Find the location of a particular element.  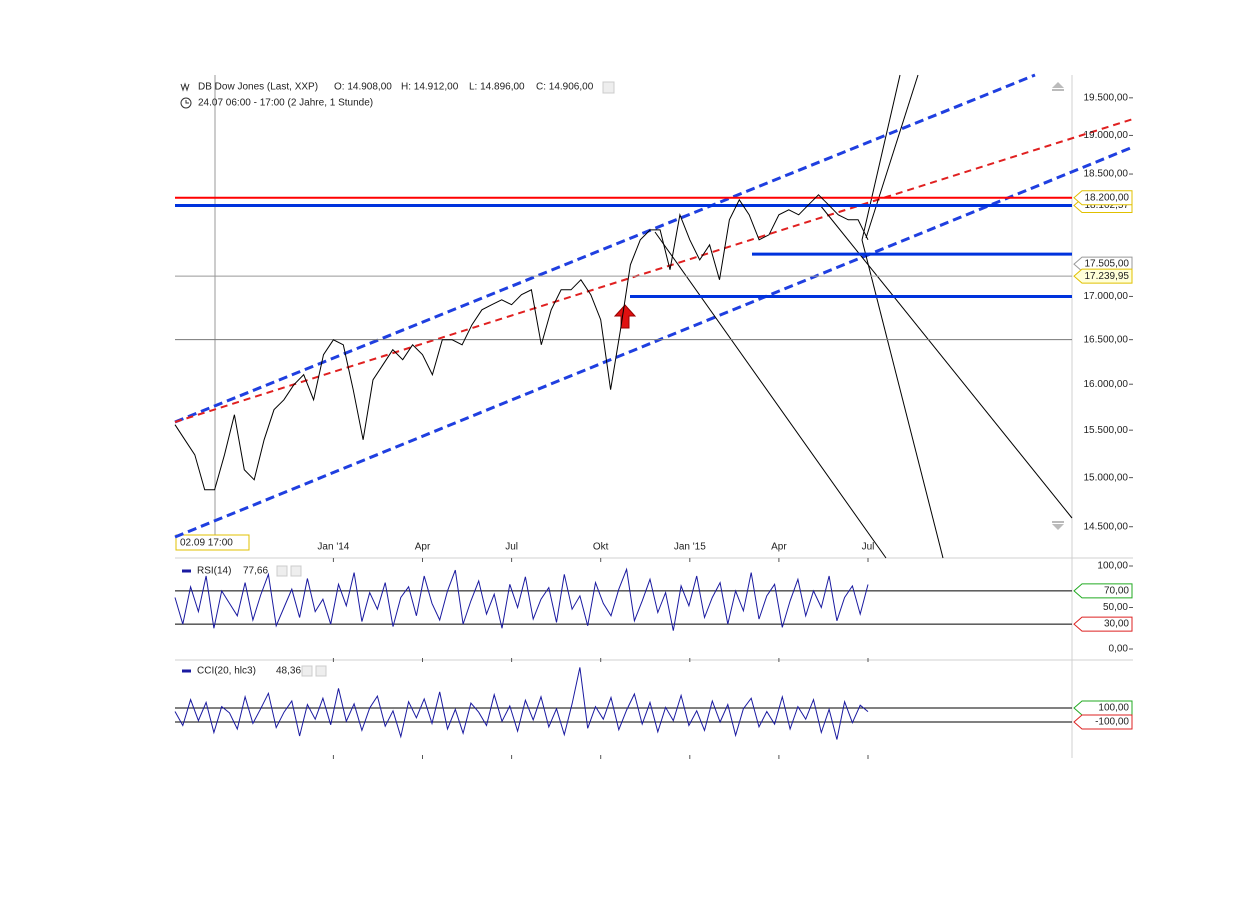

y-tick-label: 16.000,00 is located at coordinates (1106, 384).